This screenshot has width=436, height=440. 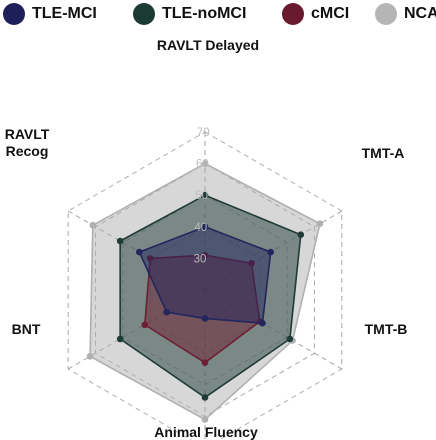 I want to click on series-point-nca-bnt, so click(x=90, y=356).